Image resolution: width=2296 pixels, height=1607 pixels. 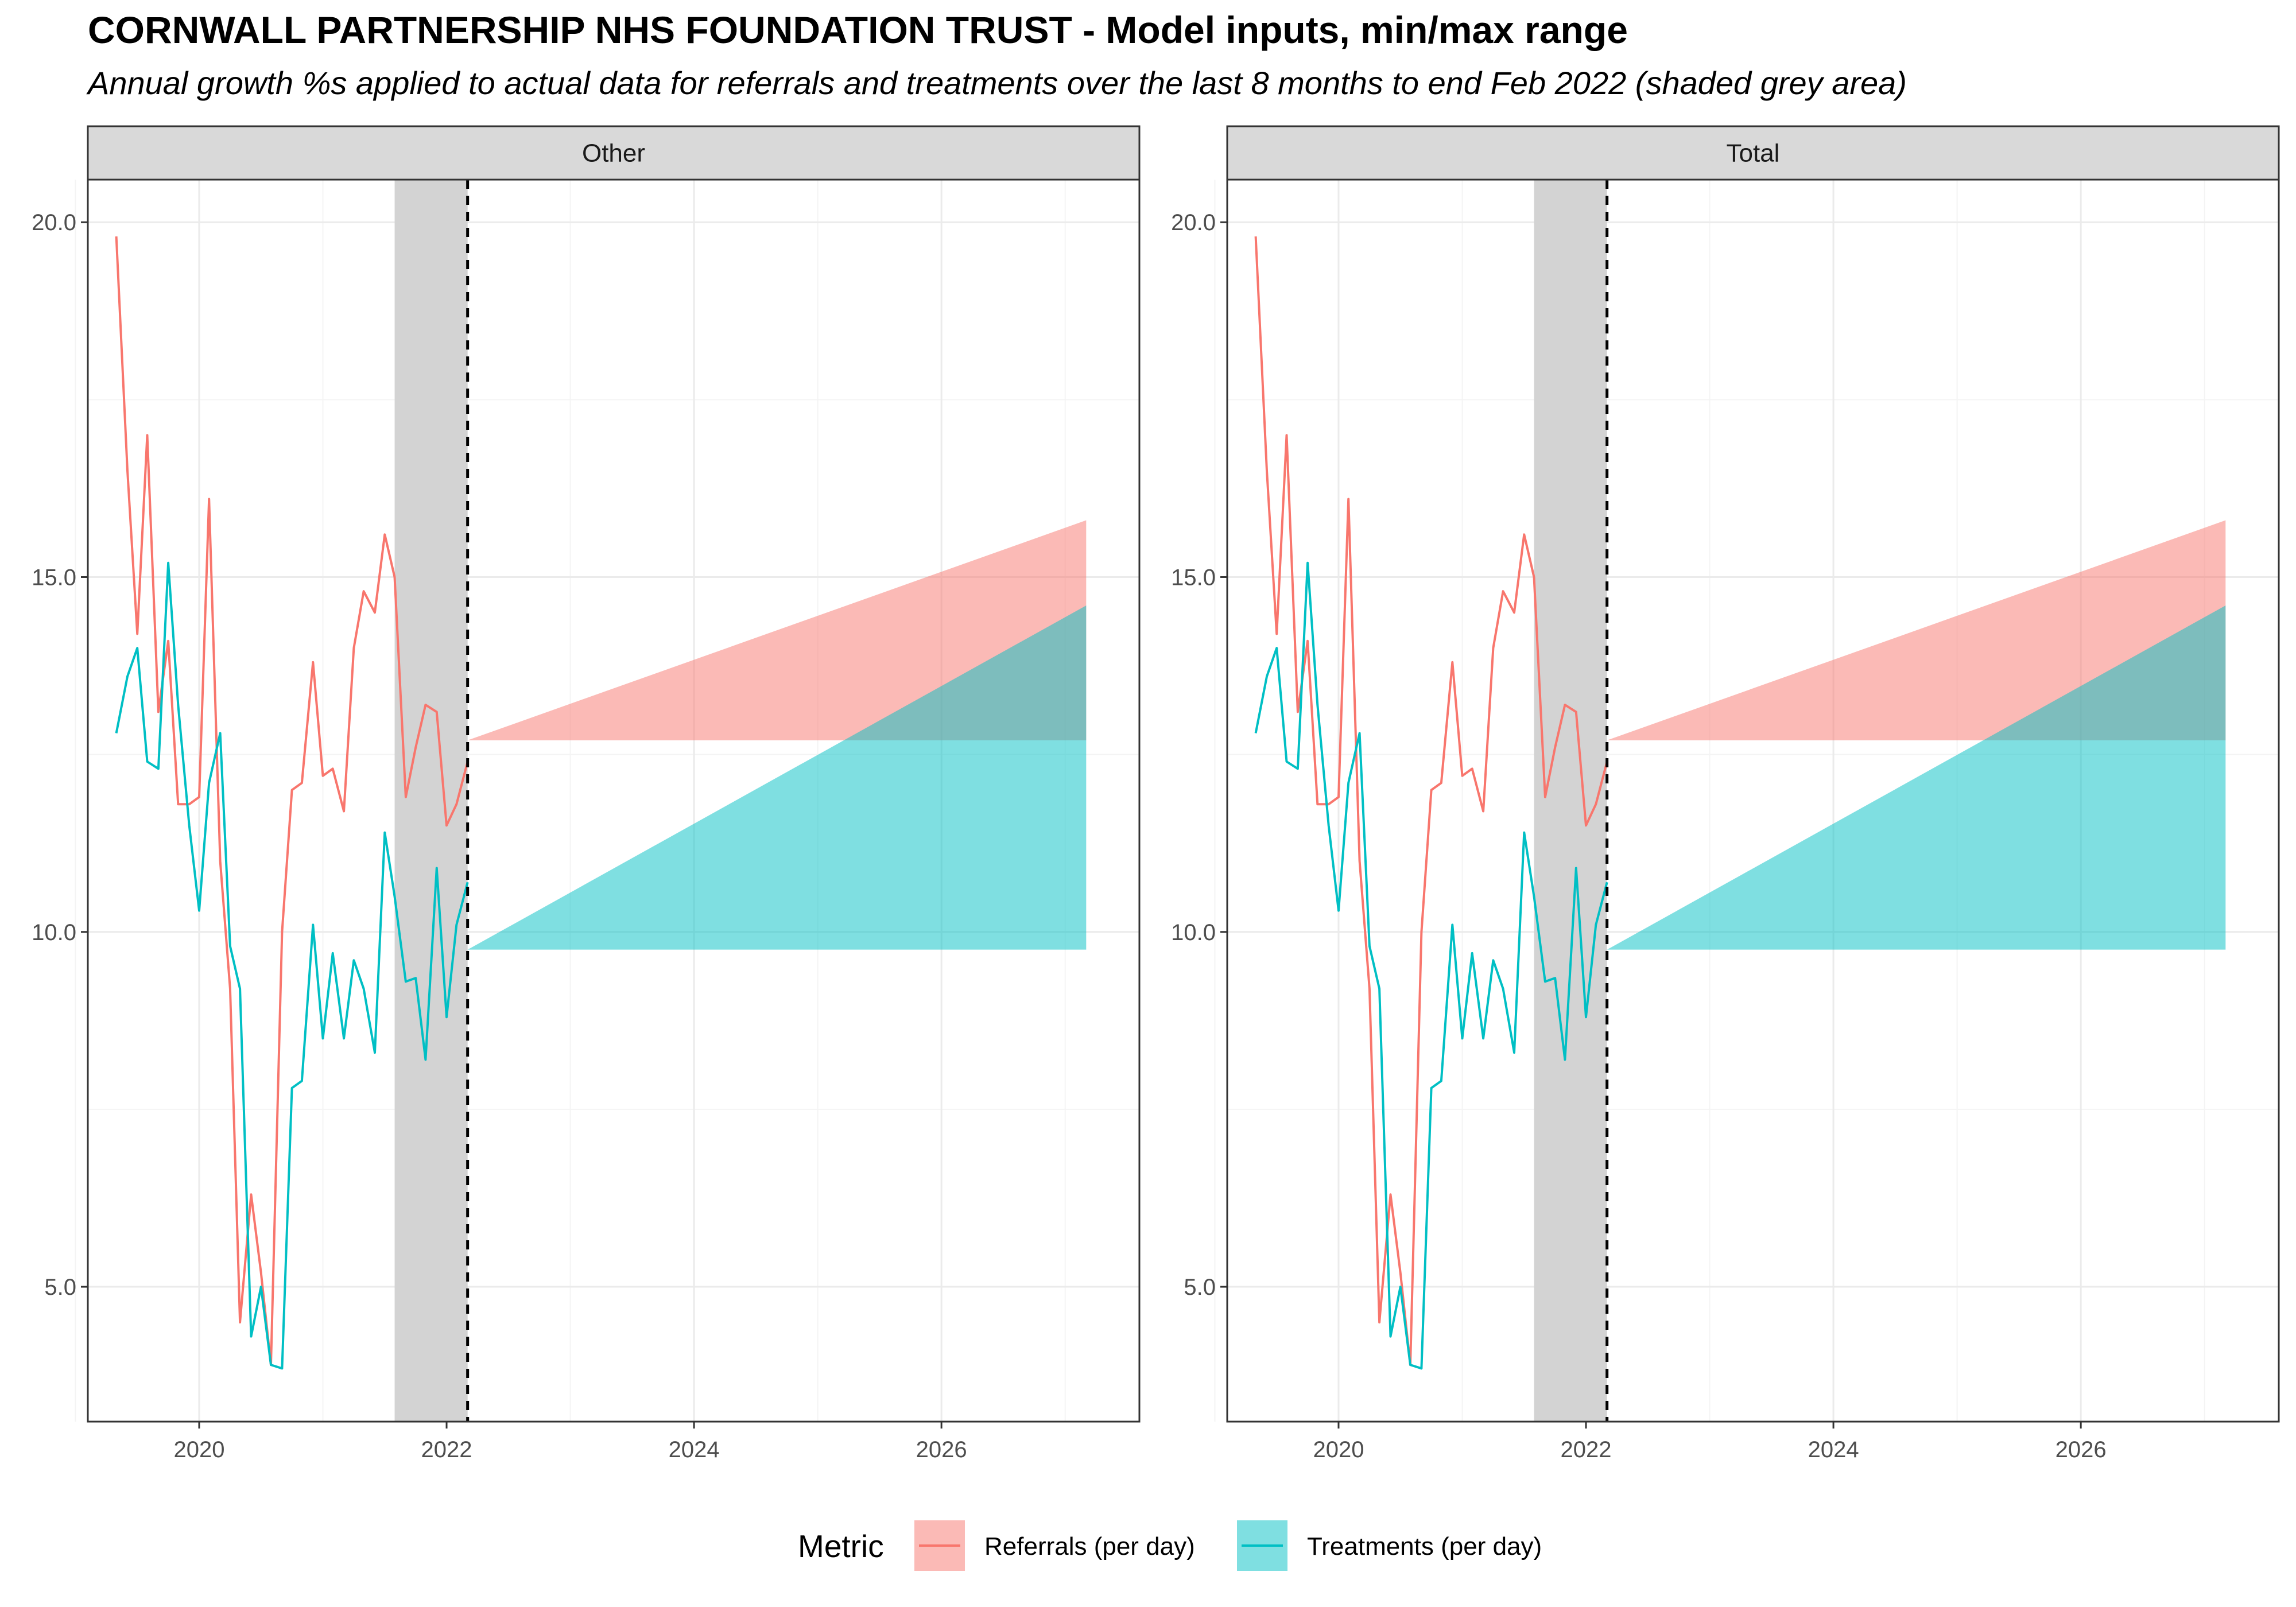 I want to click on legend-entry-treatments: Treatments (per day), so click(x=1389, y=1545).